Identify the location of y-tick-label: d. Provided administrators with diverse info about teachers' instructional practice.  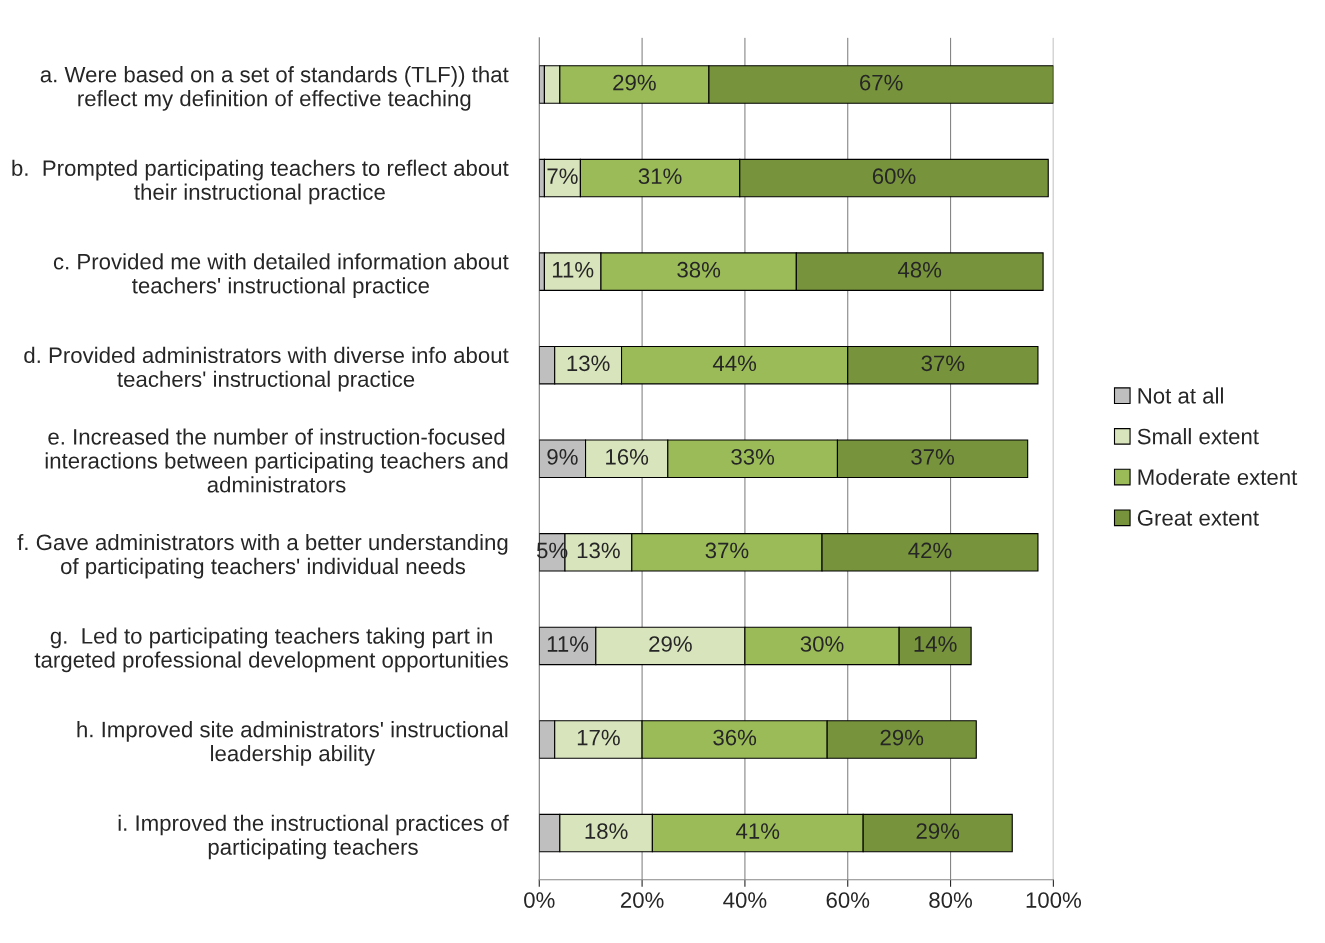
(266, 369).